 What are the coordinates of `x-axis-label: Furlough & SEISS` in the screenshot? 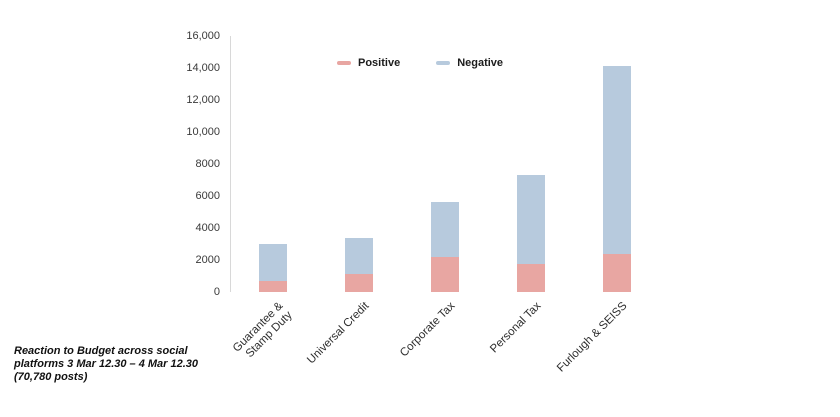 It's located at (592, 337).